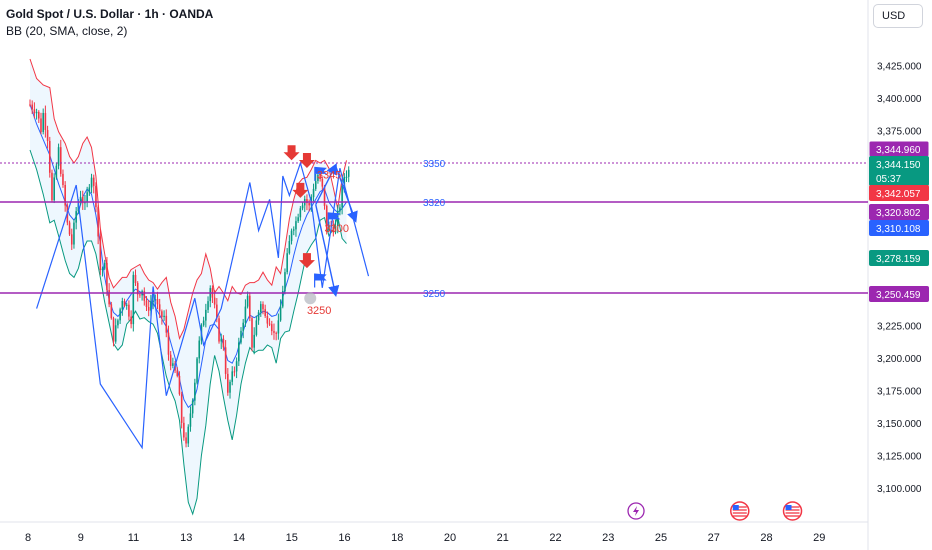  Describe the element at coordinates (899, 193) in the screenshot. I see `price-badge: 3,342.057` at that location.